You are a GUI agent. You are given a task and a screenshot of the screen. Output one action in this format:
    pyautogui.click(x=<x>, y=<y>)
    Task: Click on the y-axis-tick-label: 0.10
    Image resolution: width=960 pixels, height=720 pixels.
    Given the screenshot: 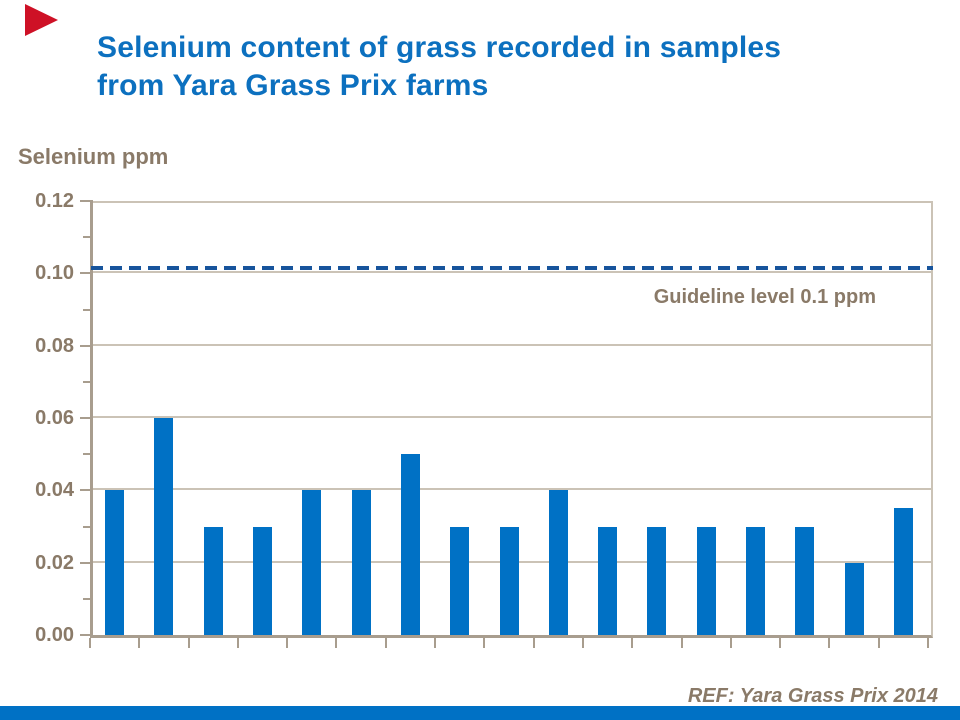 What is the action you would take?
    pyautogui.click(x=54, y=273)
    